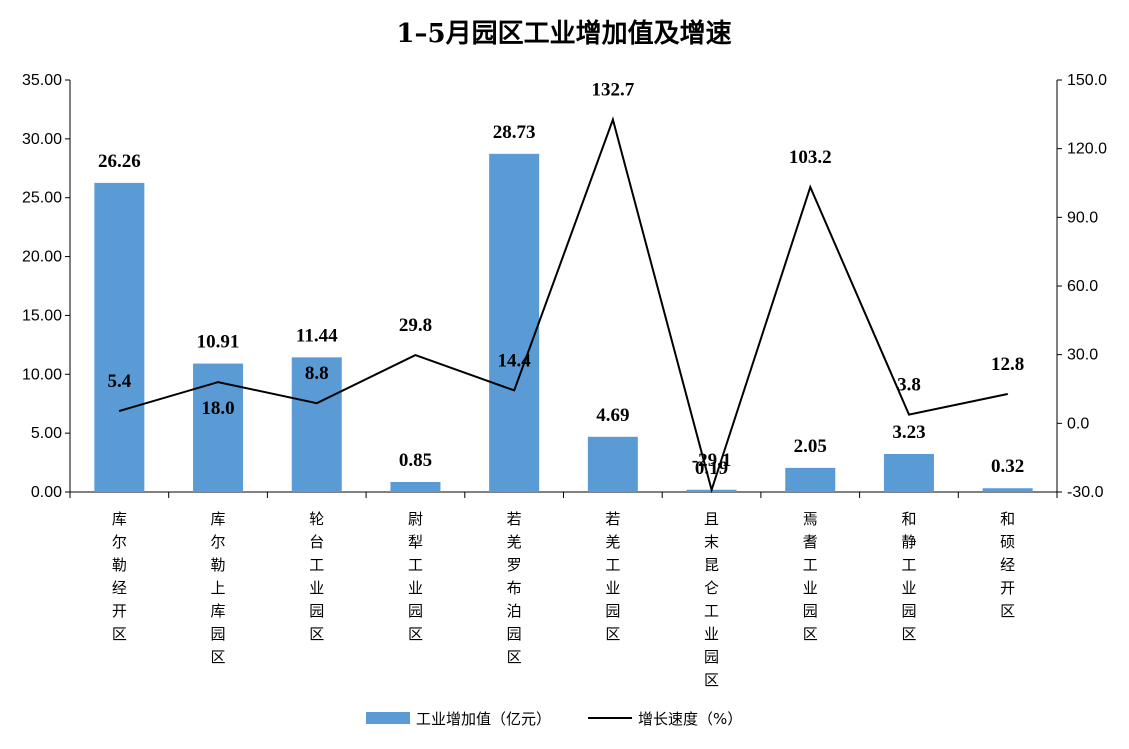 This screenshot has width=1129, height=749. I want to click on right-tick-label: 0.0, so click(1078, 423).